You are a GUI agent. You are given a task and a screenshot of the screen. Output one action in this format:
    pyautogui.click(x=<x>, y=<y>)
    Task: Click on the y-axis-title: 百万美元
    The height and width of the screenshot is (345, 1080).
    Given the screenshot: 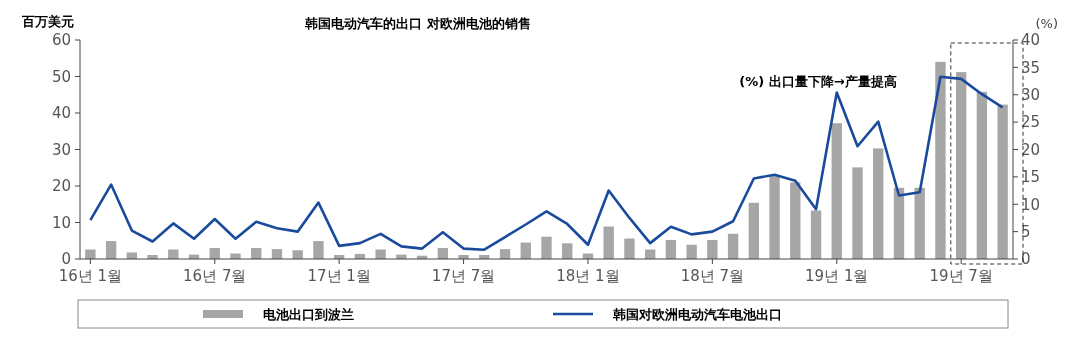 What is the action you would take?
    pyautogui.click(x=47, y=21)
    